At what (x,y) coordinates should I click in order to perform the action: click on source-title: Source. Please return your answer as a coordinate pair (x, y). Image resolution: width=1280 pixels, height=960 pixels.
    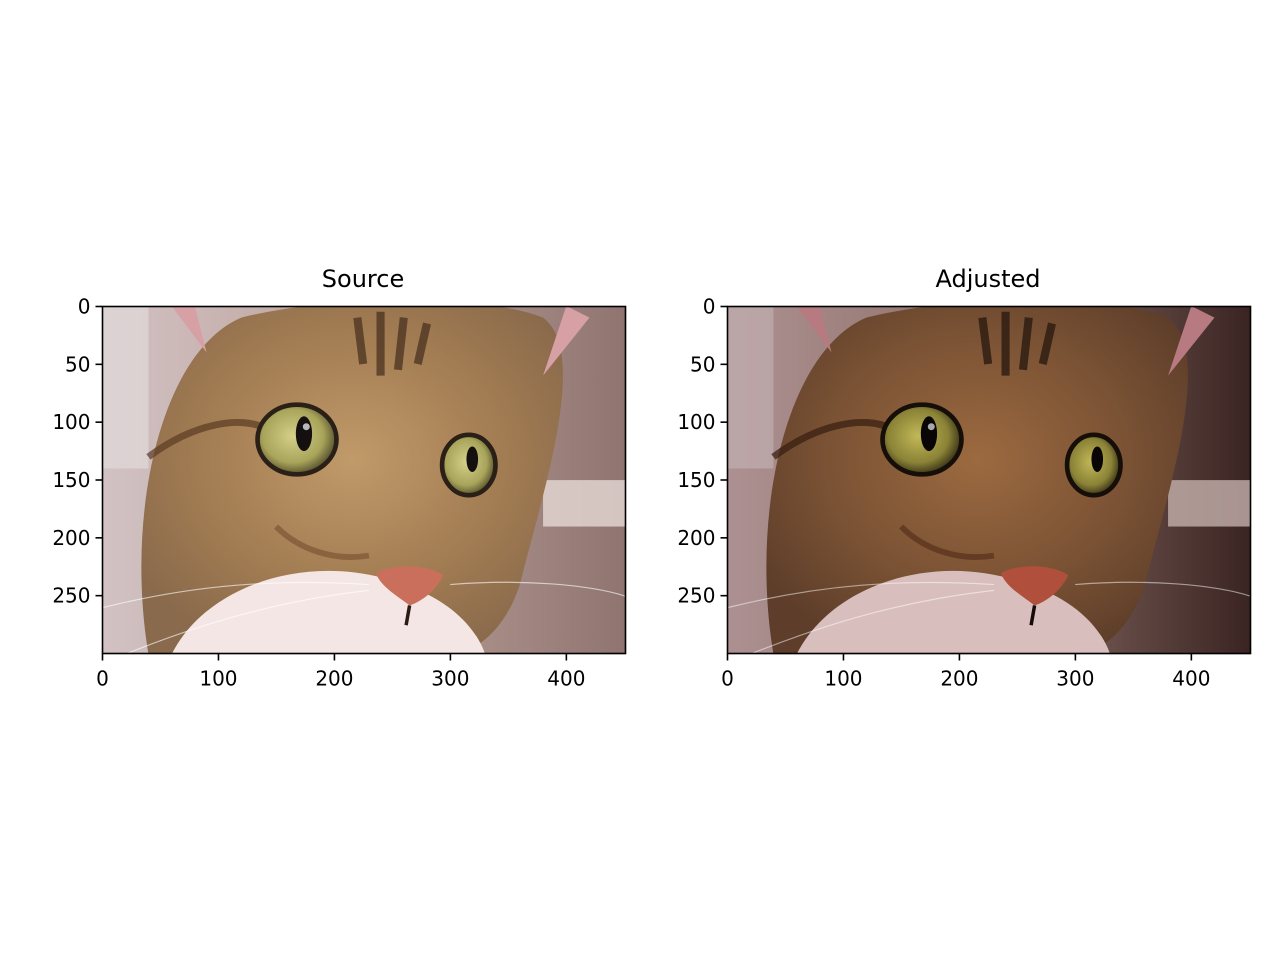
    Looking at the image, I should click on (363, 279).